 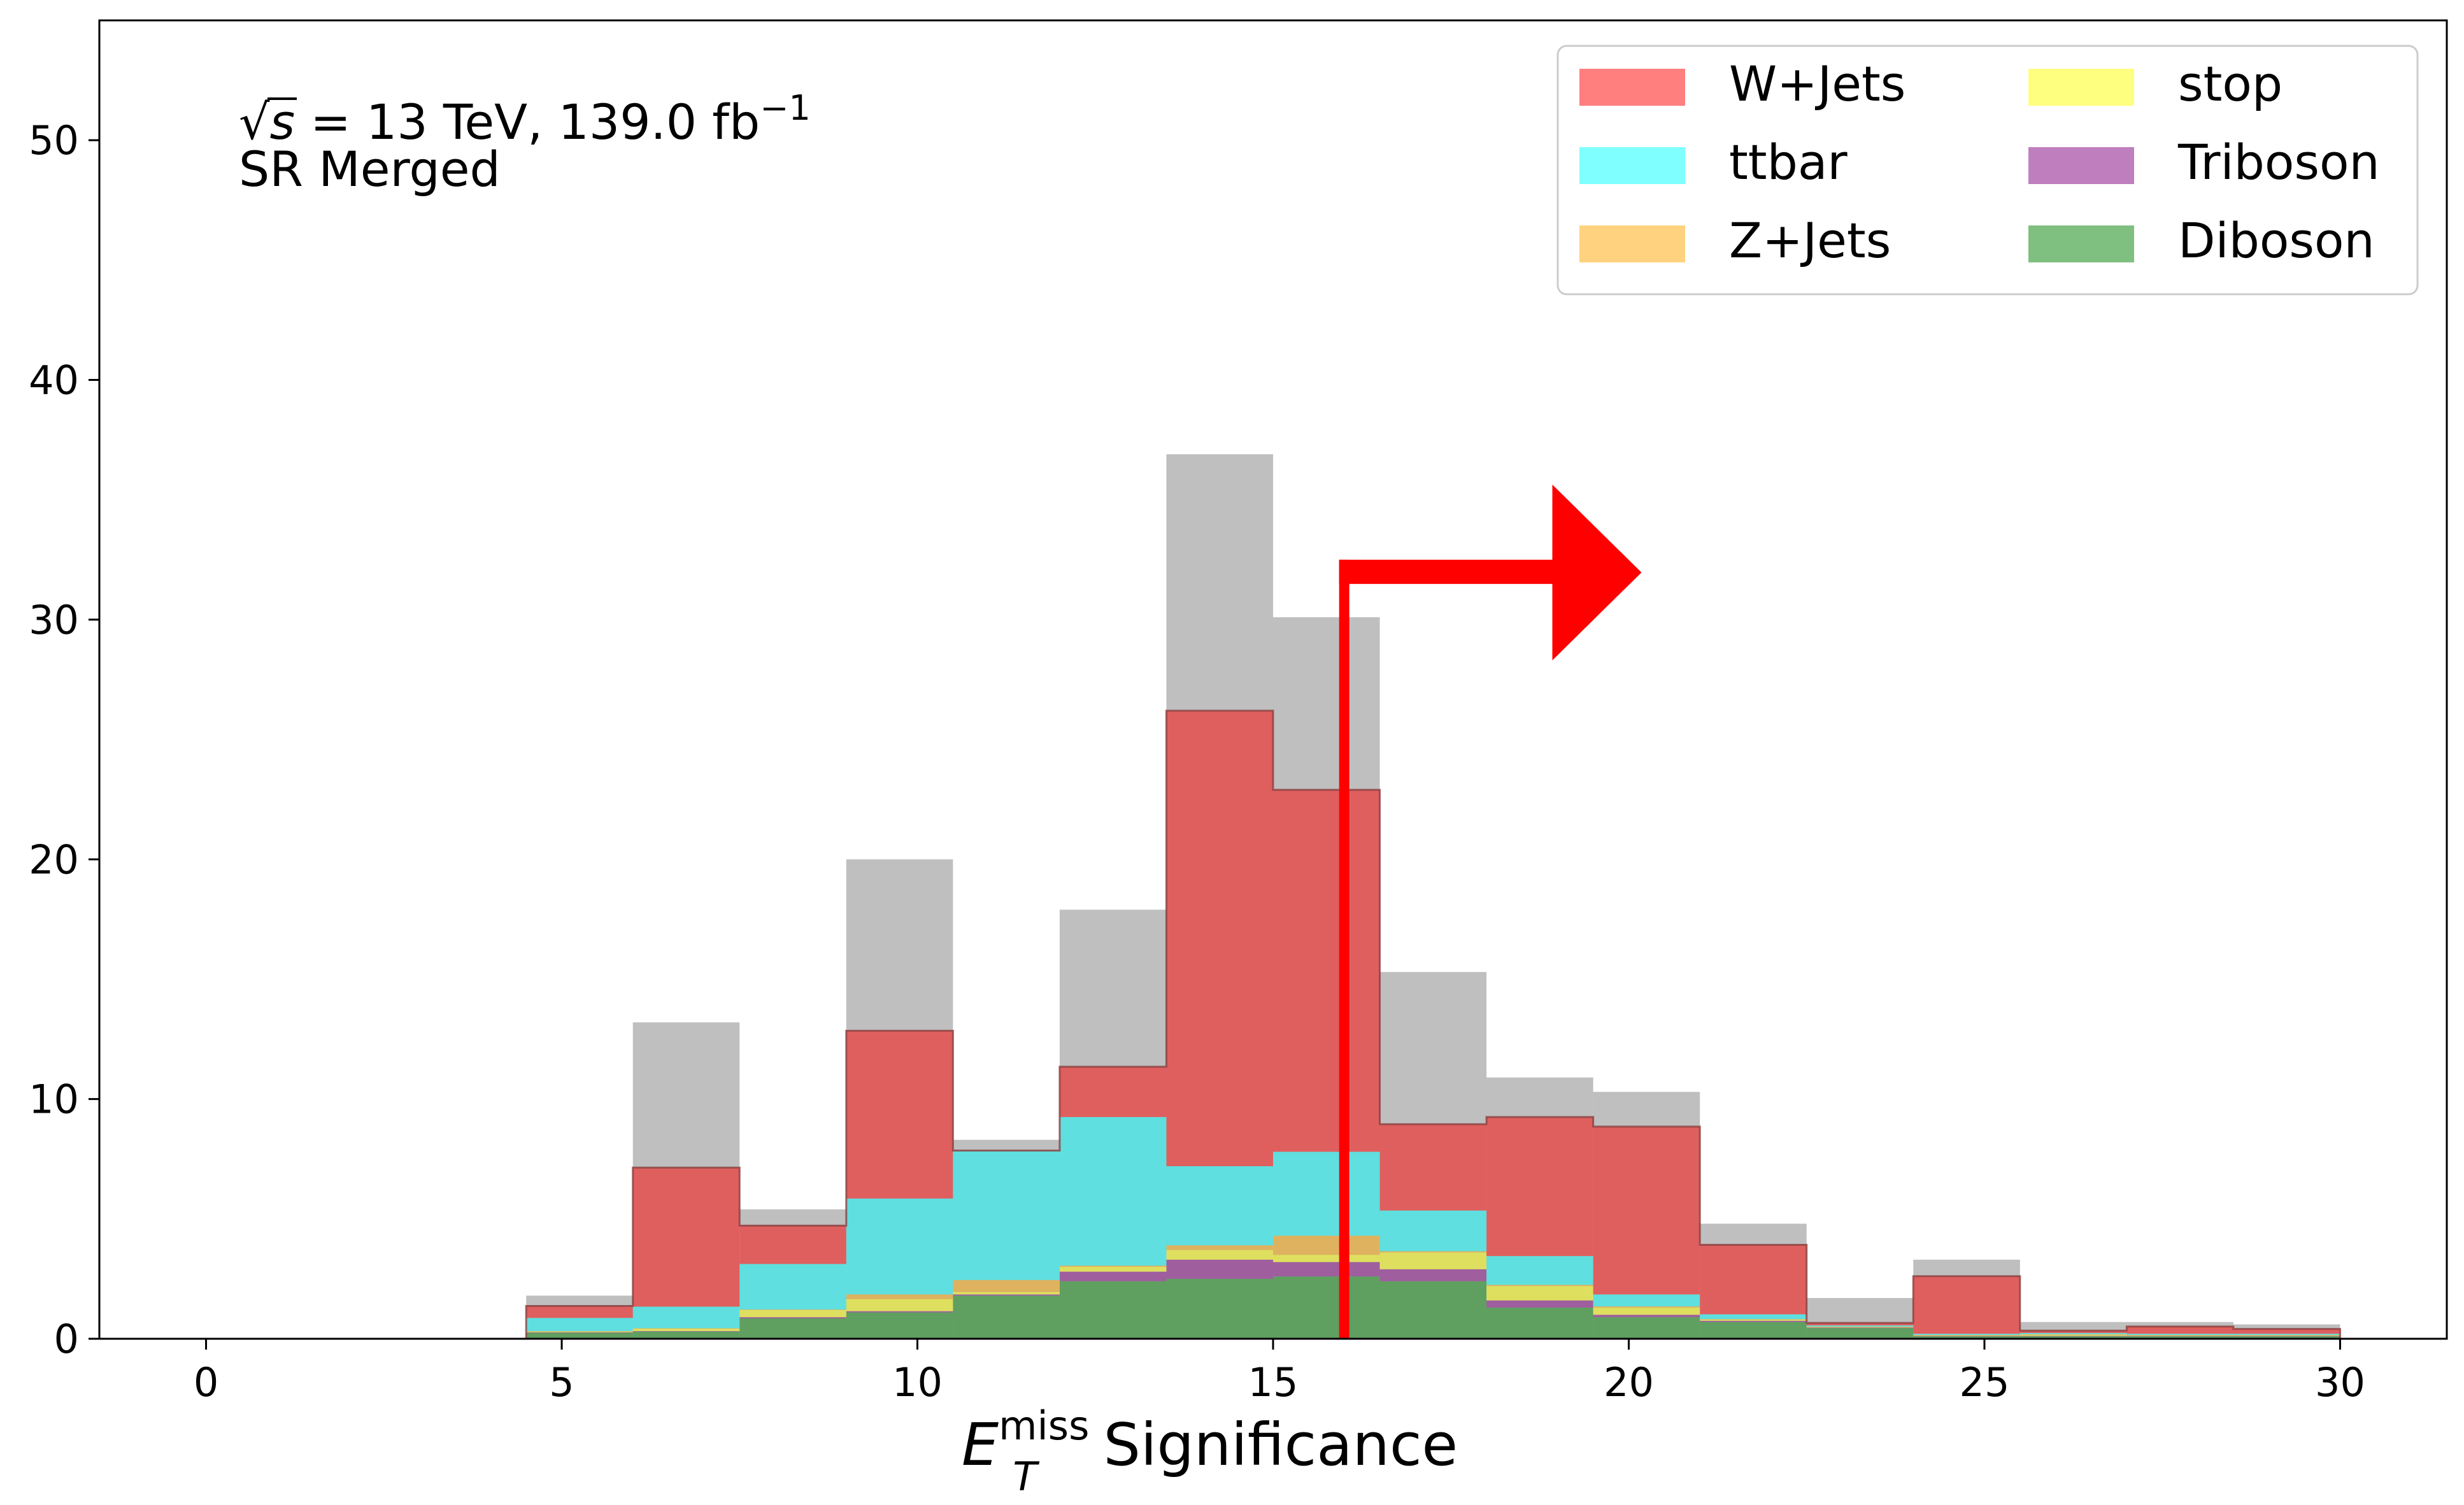 I want to click on y-tick-label: 40, so click(x=54, y=380).